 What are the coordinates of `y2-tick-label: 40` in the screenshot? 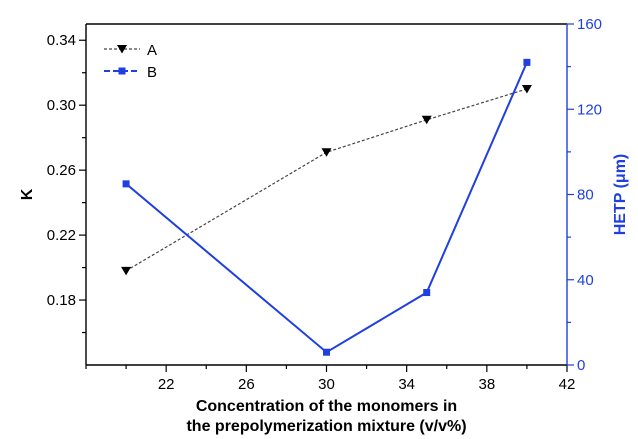 It's located at (585, 280).